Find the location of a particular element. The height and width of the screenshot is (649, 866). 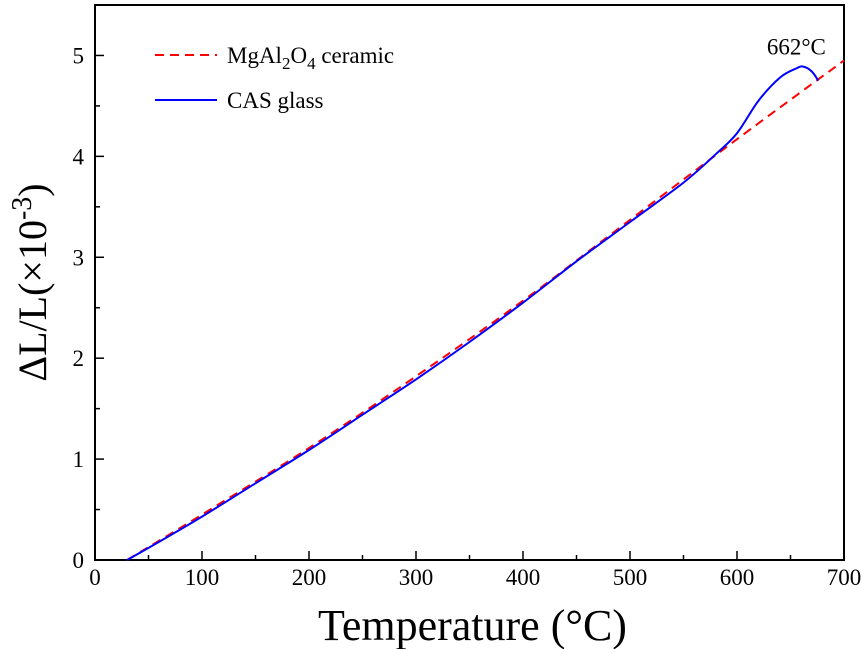

x-tick-label: 100 is located at coordinates (202, 577).